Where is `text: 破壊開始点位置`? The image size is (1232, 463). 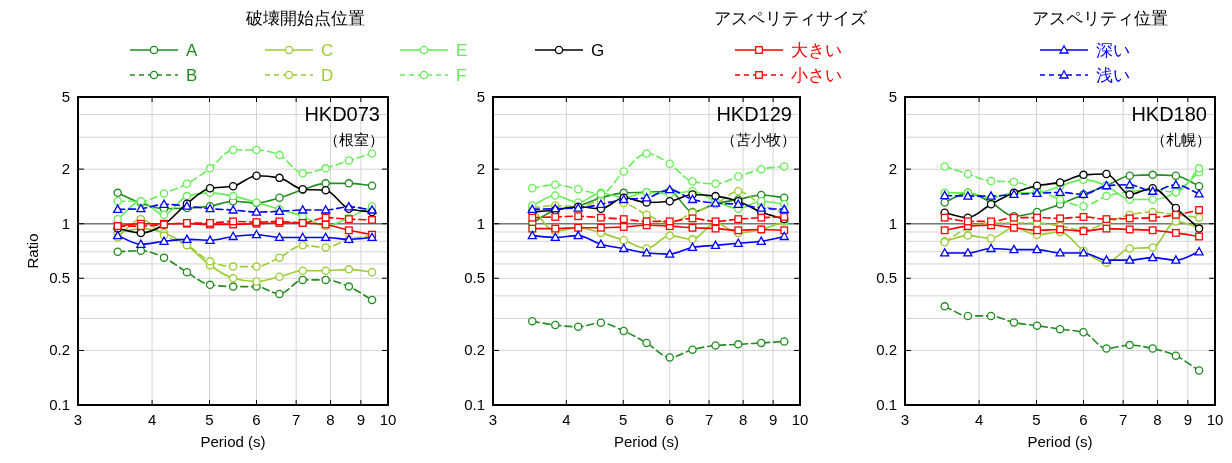 text: 破壊開始点位置 is located at coordinates (305, 18).